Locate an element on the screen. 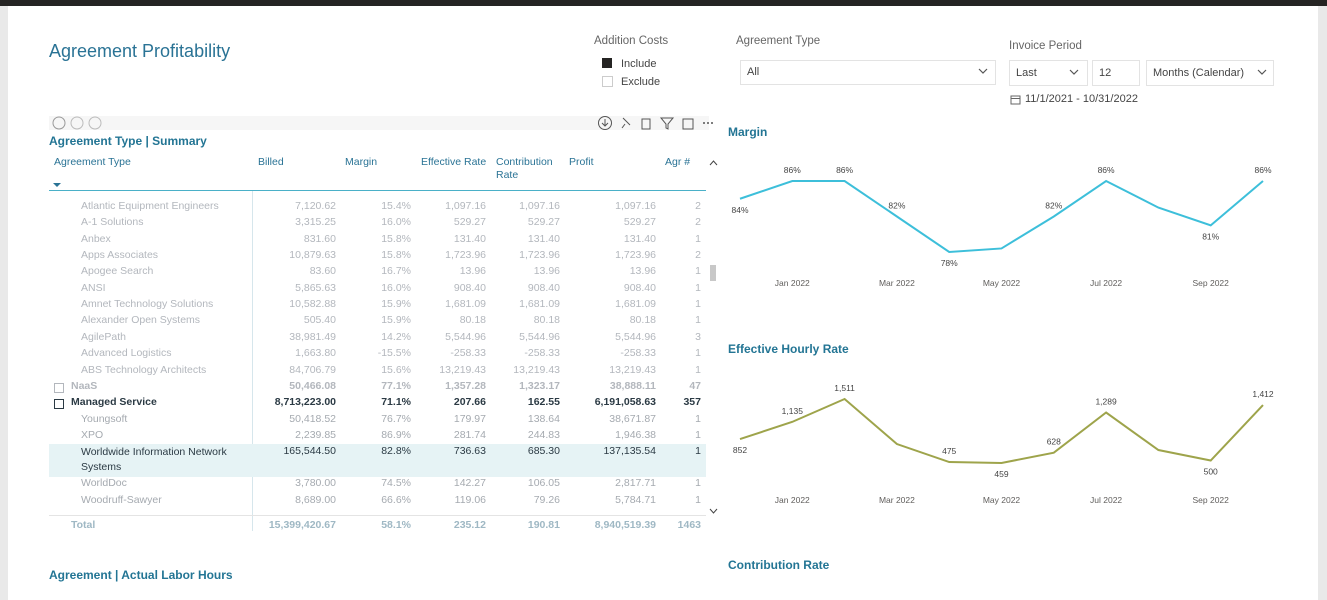 The image size is (1327, 600). drill-icons is located at coordinates (78, 123).